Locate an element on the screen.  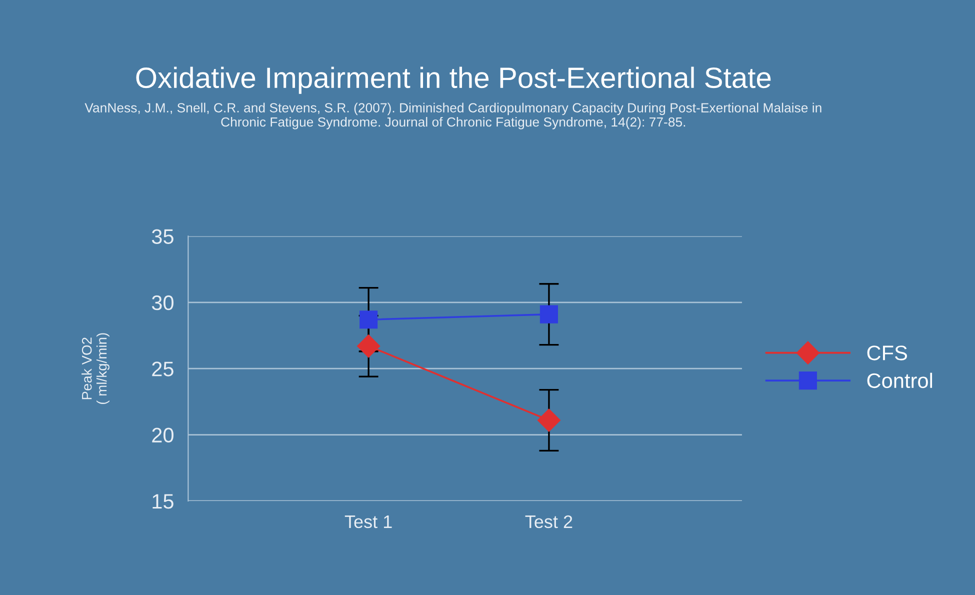
y-tick-label: 20 is located at coordinates (163, 435).